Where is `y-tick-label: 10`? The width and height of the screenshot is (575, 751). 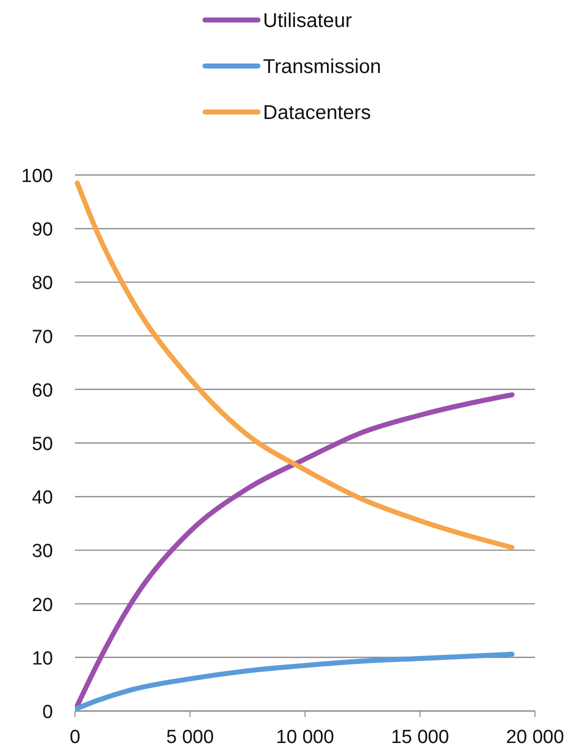 y-tick-label: 10 is located at coordinates (42, 659).